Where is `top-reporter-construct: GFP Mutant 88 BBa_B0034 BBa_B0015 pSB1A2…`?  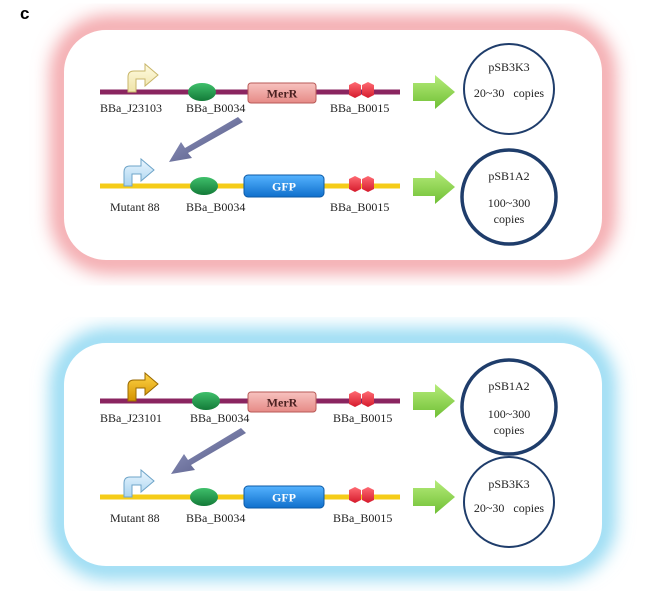
top-reporter-construct: GFP Mutant 88 BBa_B0034 BBa_B0015 pSB1A2… is located at coordinates (329, 197).